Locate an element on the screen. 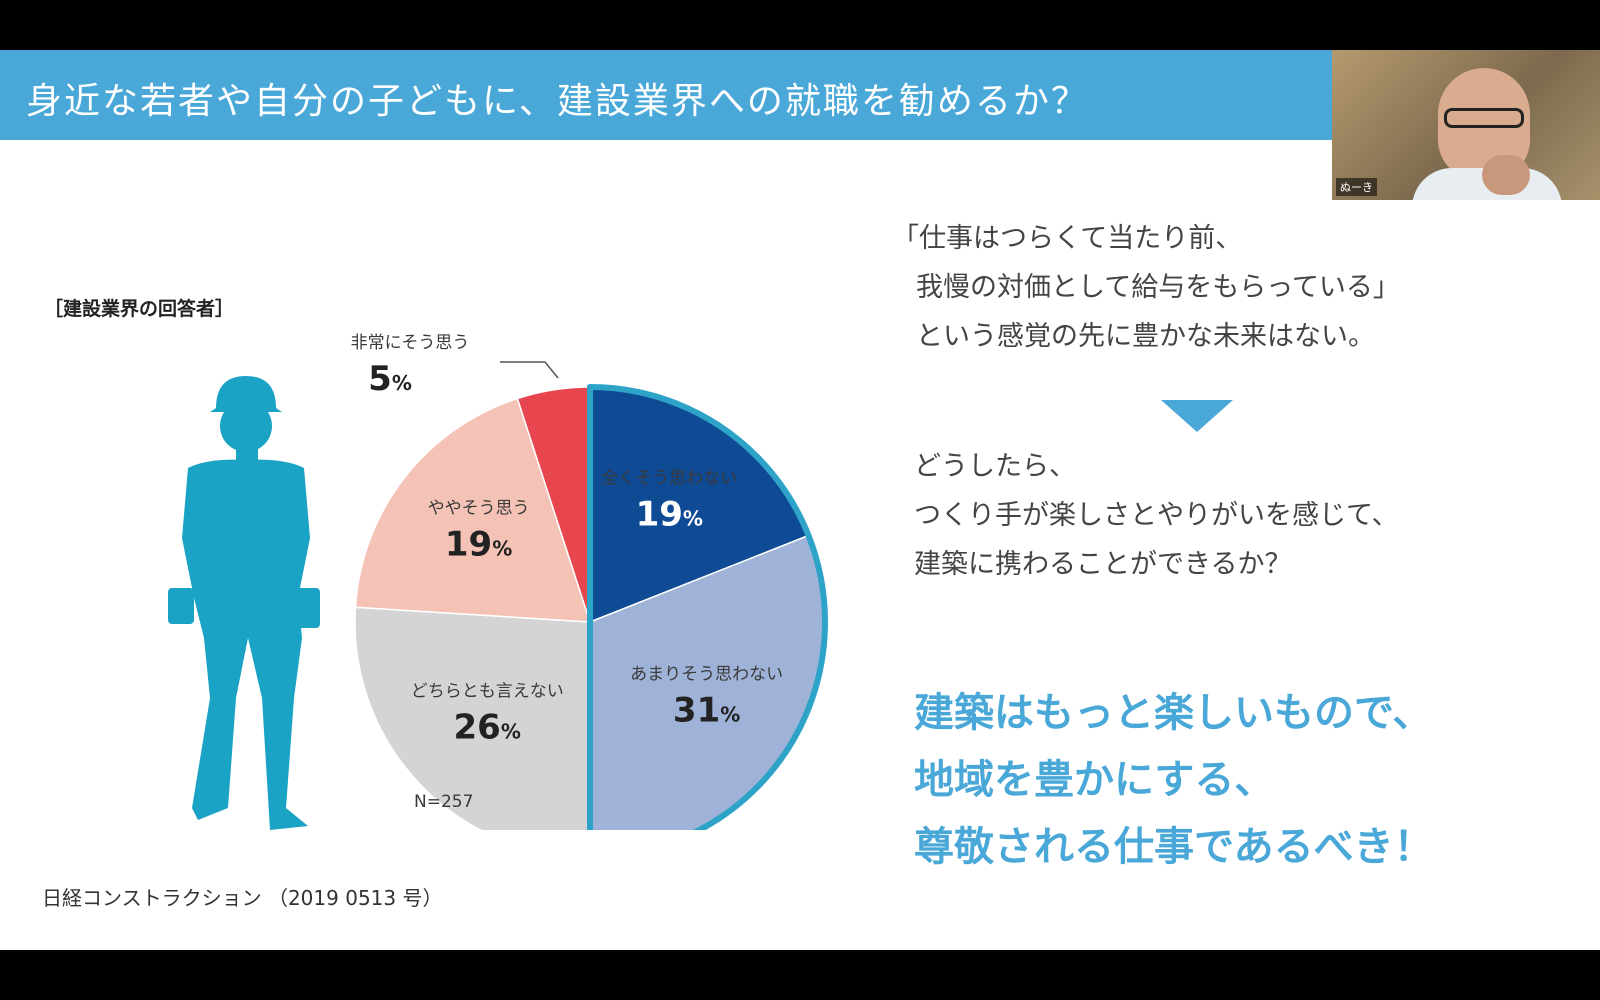 This screenshot has width=1600, height=1000. slice-value-1: 31% is located at coordinates (706, 710).